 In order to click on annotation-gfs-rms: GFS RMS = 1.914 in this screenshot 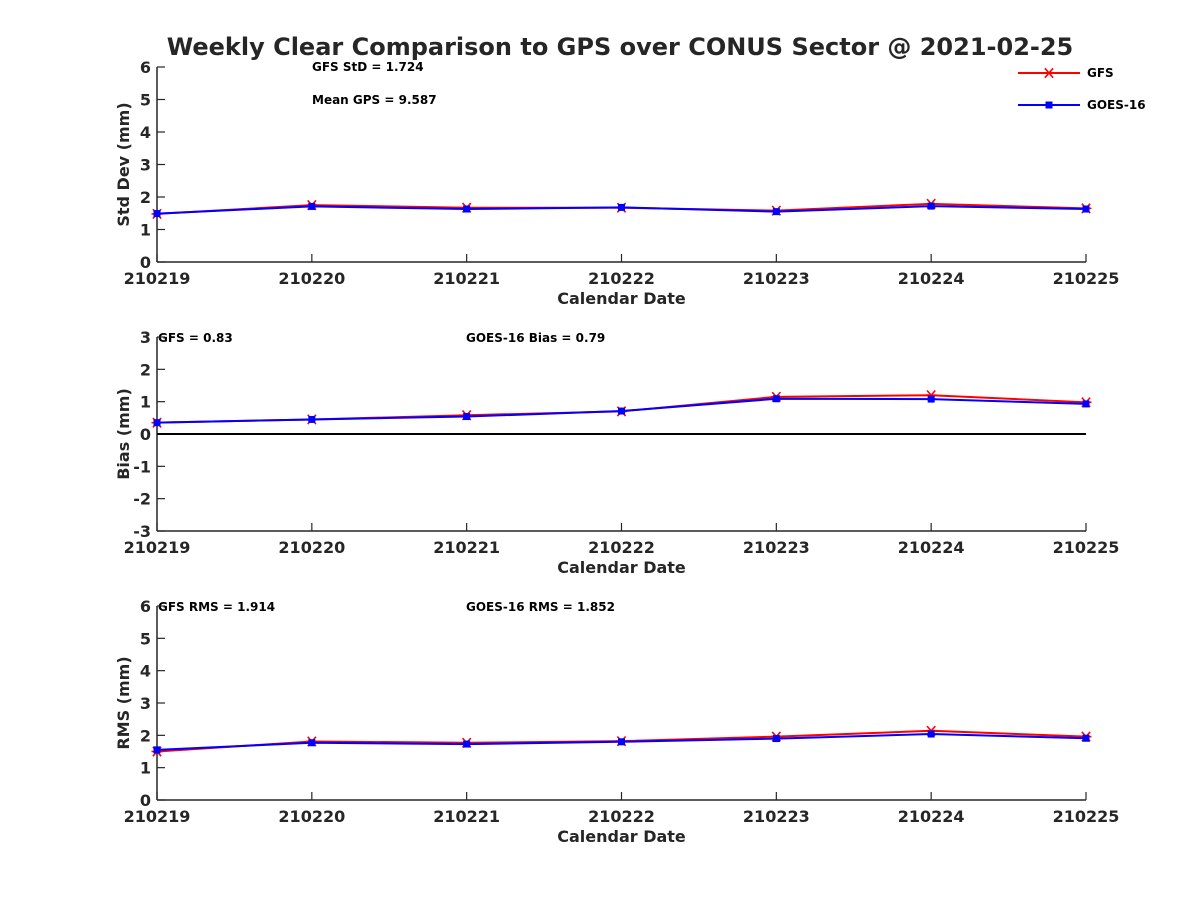, I will do `click(216, 607)`.